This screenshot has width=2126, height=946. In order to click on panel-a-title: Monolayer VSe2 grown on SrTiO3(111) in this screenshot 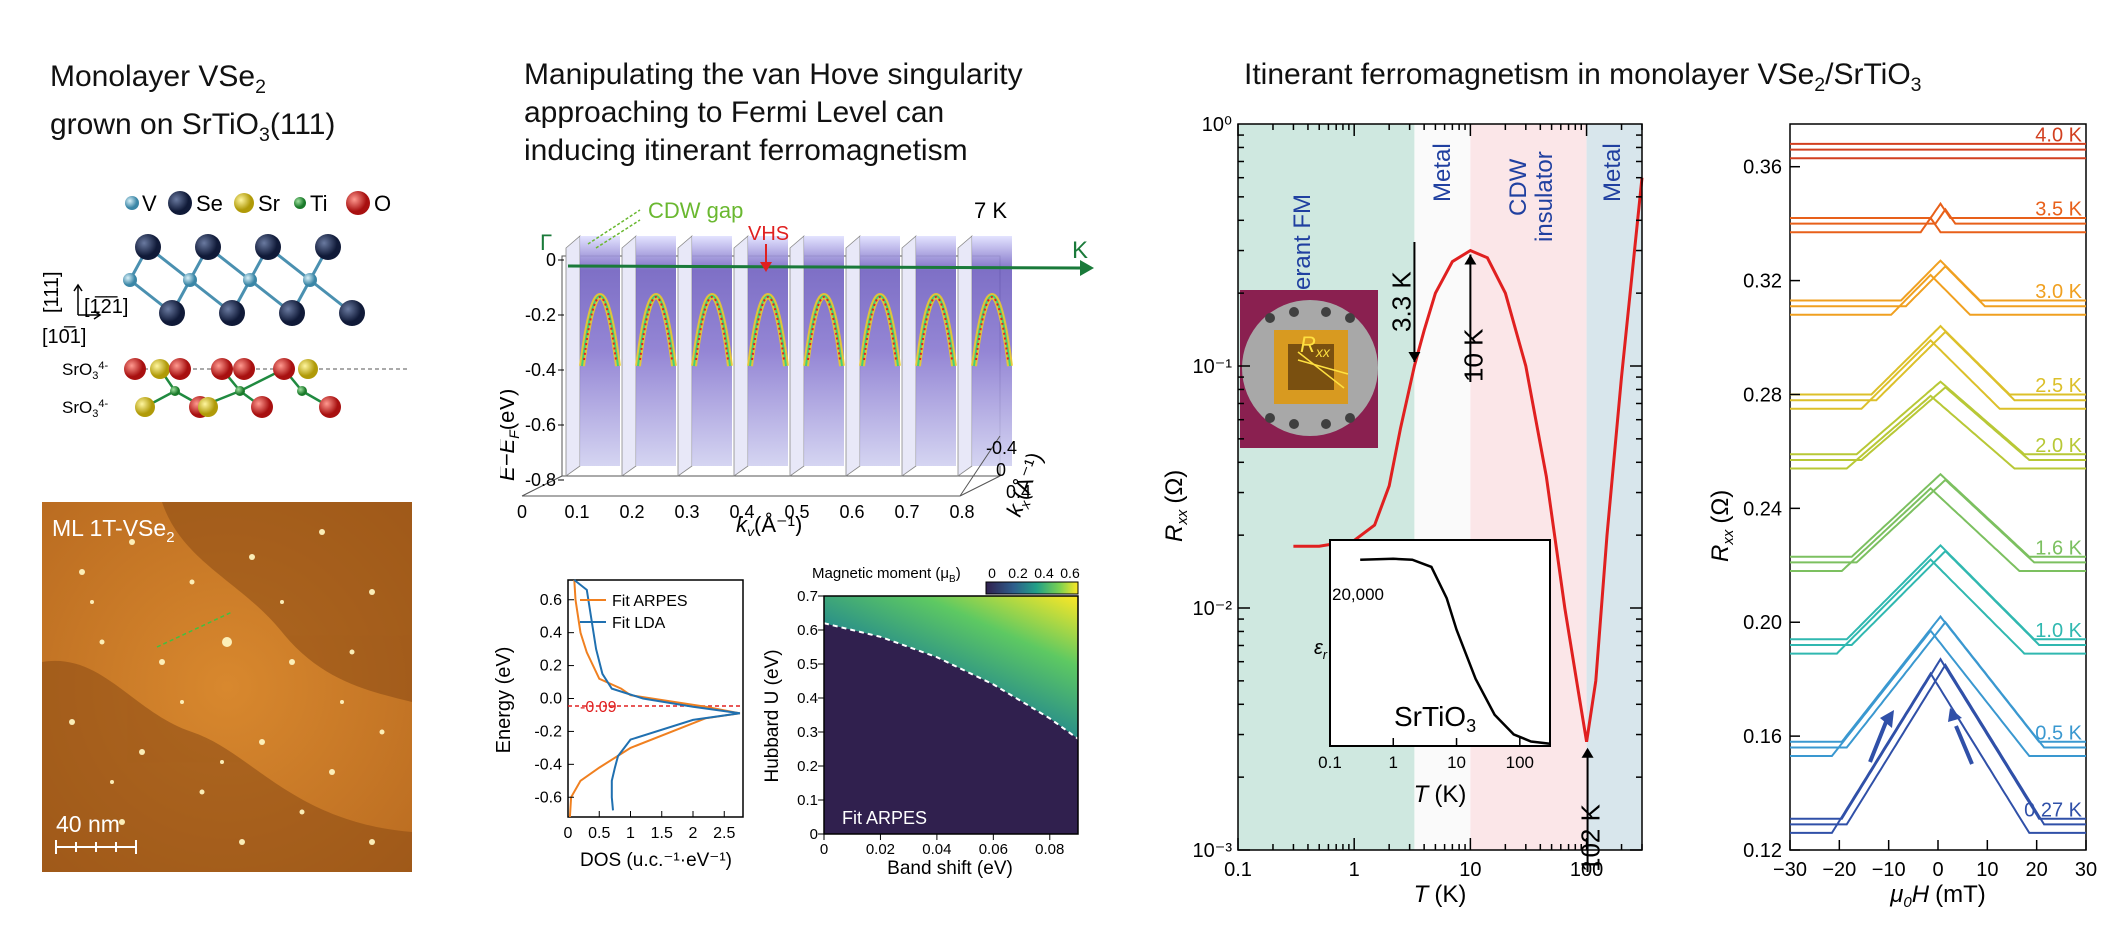, I will do `click(192, 106)`.